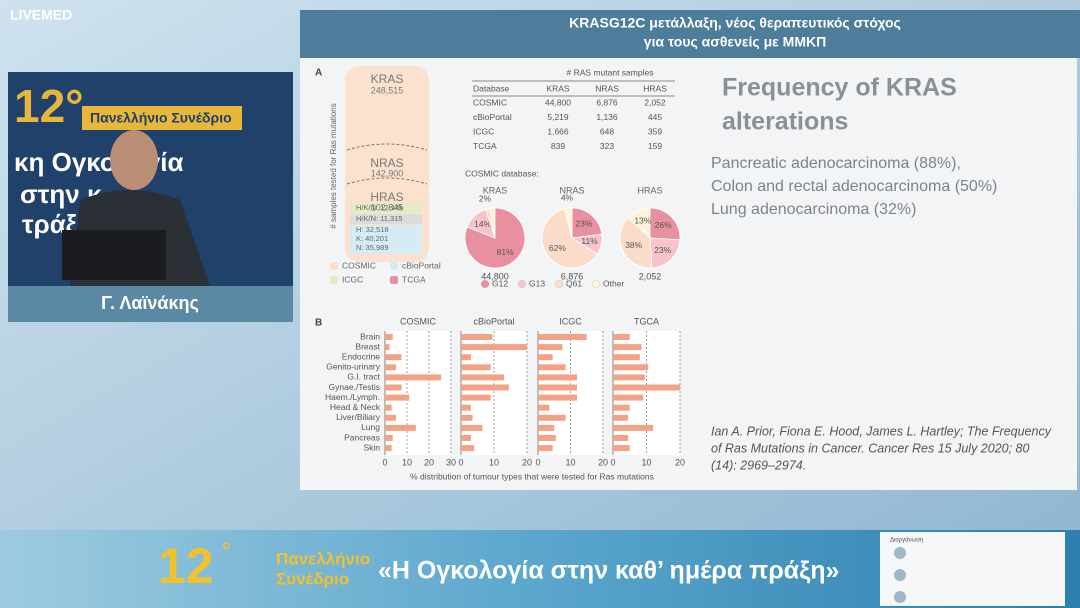 Image resolution: width=1080 pixels, height=608 pixels. What do you see at coordinates (352, 279) in the screenshot?
I see `legend-label: ICGC` at bounding box center [352, 279].